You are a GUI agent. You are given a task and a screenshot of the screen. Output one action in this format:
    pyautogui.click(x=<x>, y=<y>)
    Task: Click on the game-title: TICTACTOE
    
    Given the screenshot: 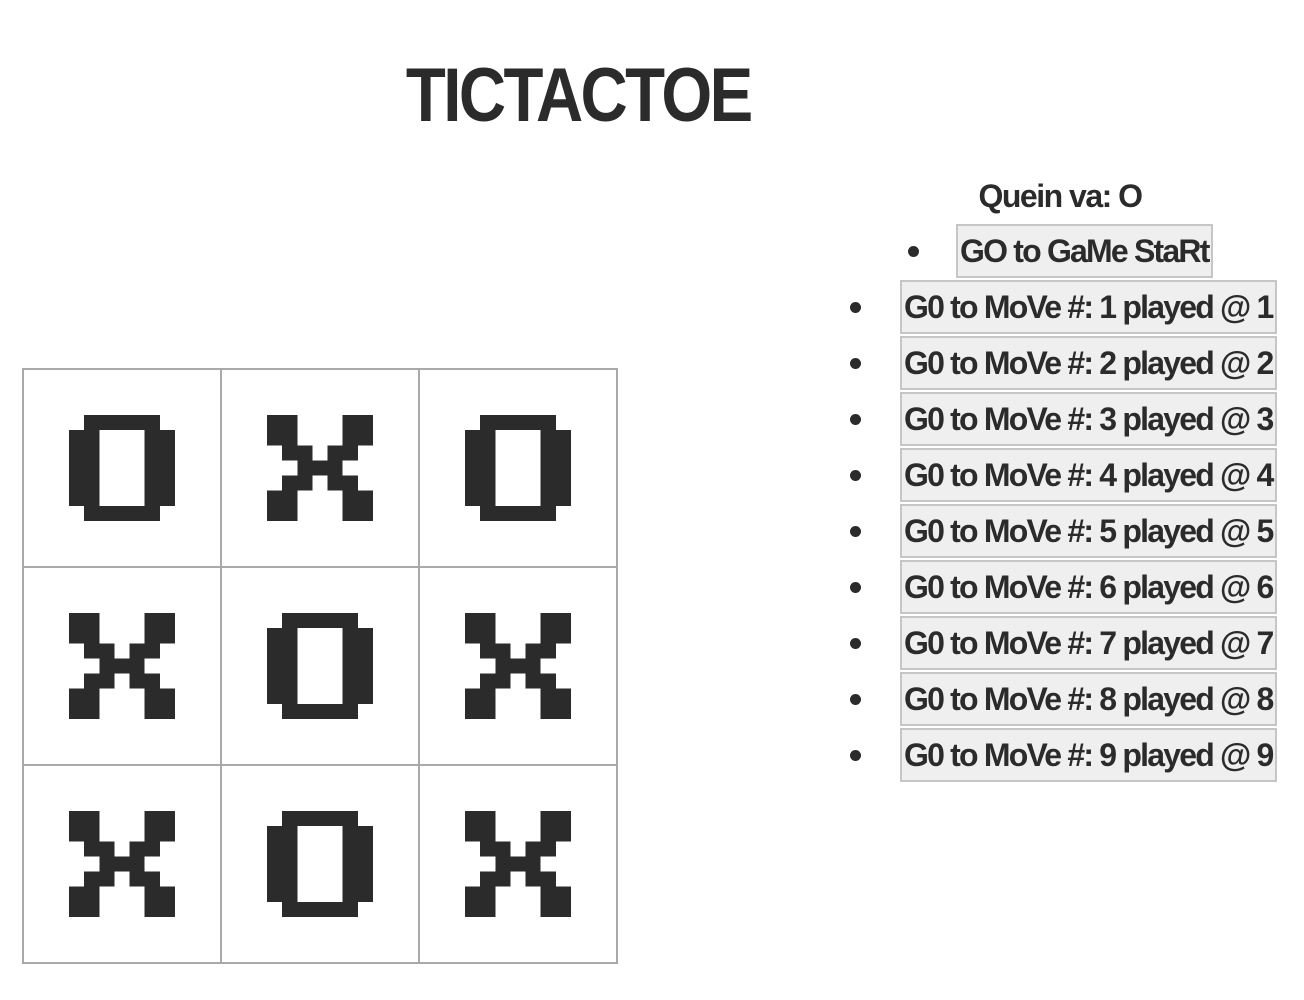 What is the action you would take?
    pyautogui.click(x=579, y=95)
    